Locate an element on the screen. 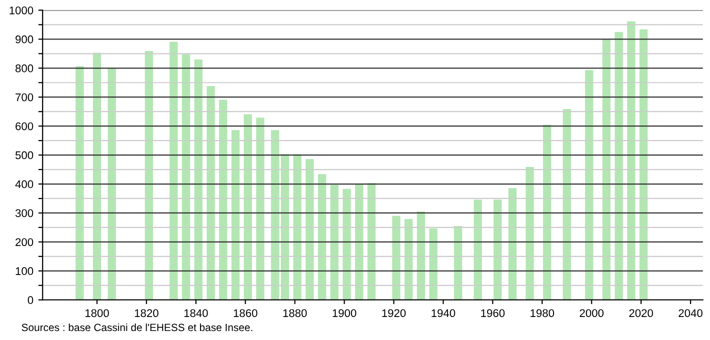  x-tick-label: 2020 is located at coordinates (641, 313).